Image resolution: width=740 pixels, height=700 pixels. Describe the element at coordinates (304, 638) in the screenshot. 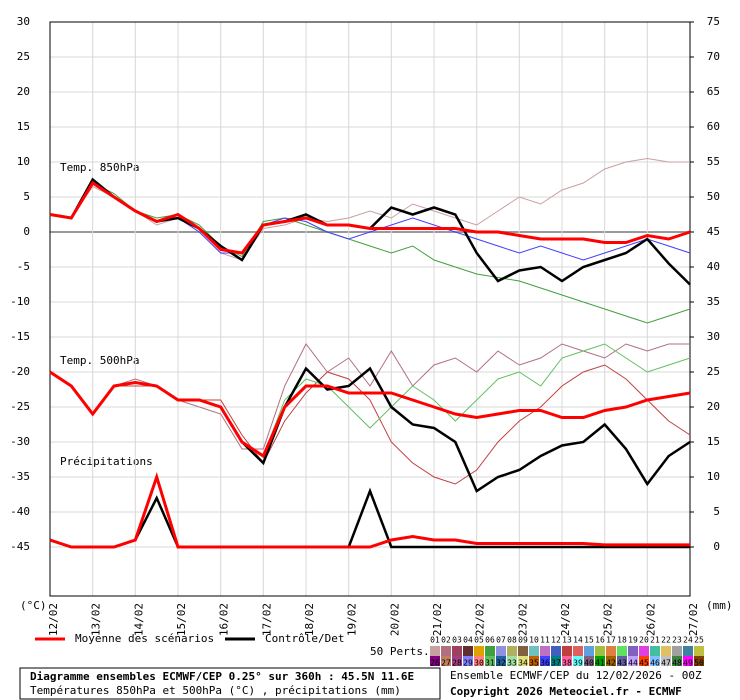

I see `legend-label: Contrôle/Det` at that location.